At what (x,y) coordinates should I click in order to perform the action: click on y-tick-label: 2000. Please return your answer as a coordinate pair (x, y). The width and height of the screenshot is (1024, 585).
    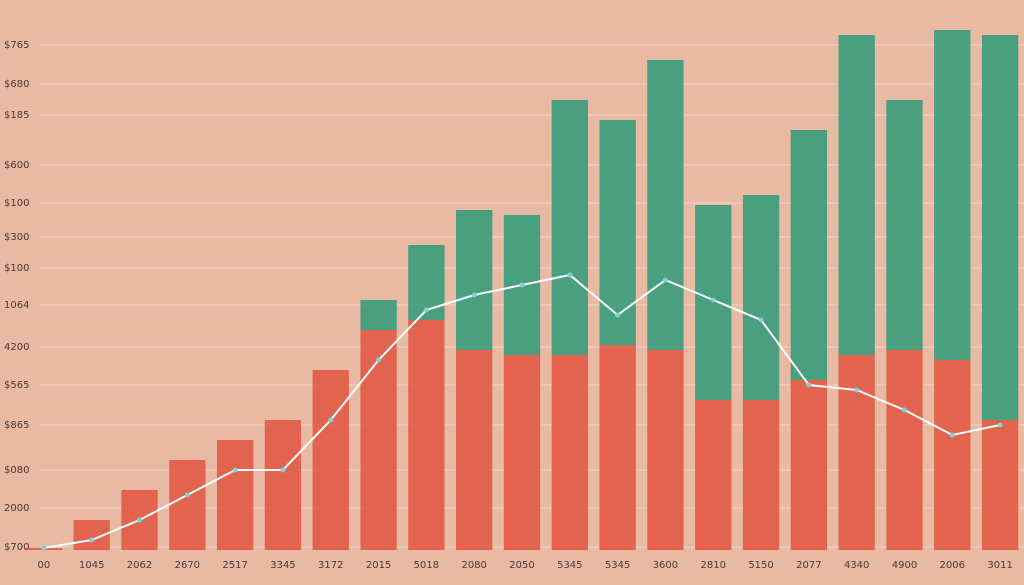
    Looking at the image, I should click on (16, 508).